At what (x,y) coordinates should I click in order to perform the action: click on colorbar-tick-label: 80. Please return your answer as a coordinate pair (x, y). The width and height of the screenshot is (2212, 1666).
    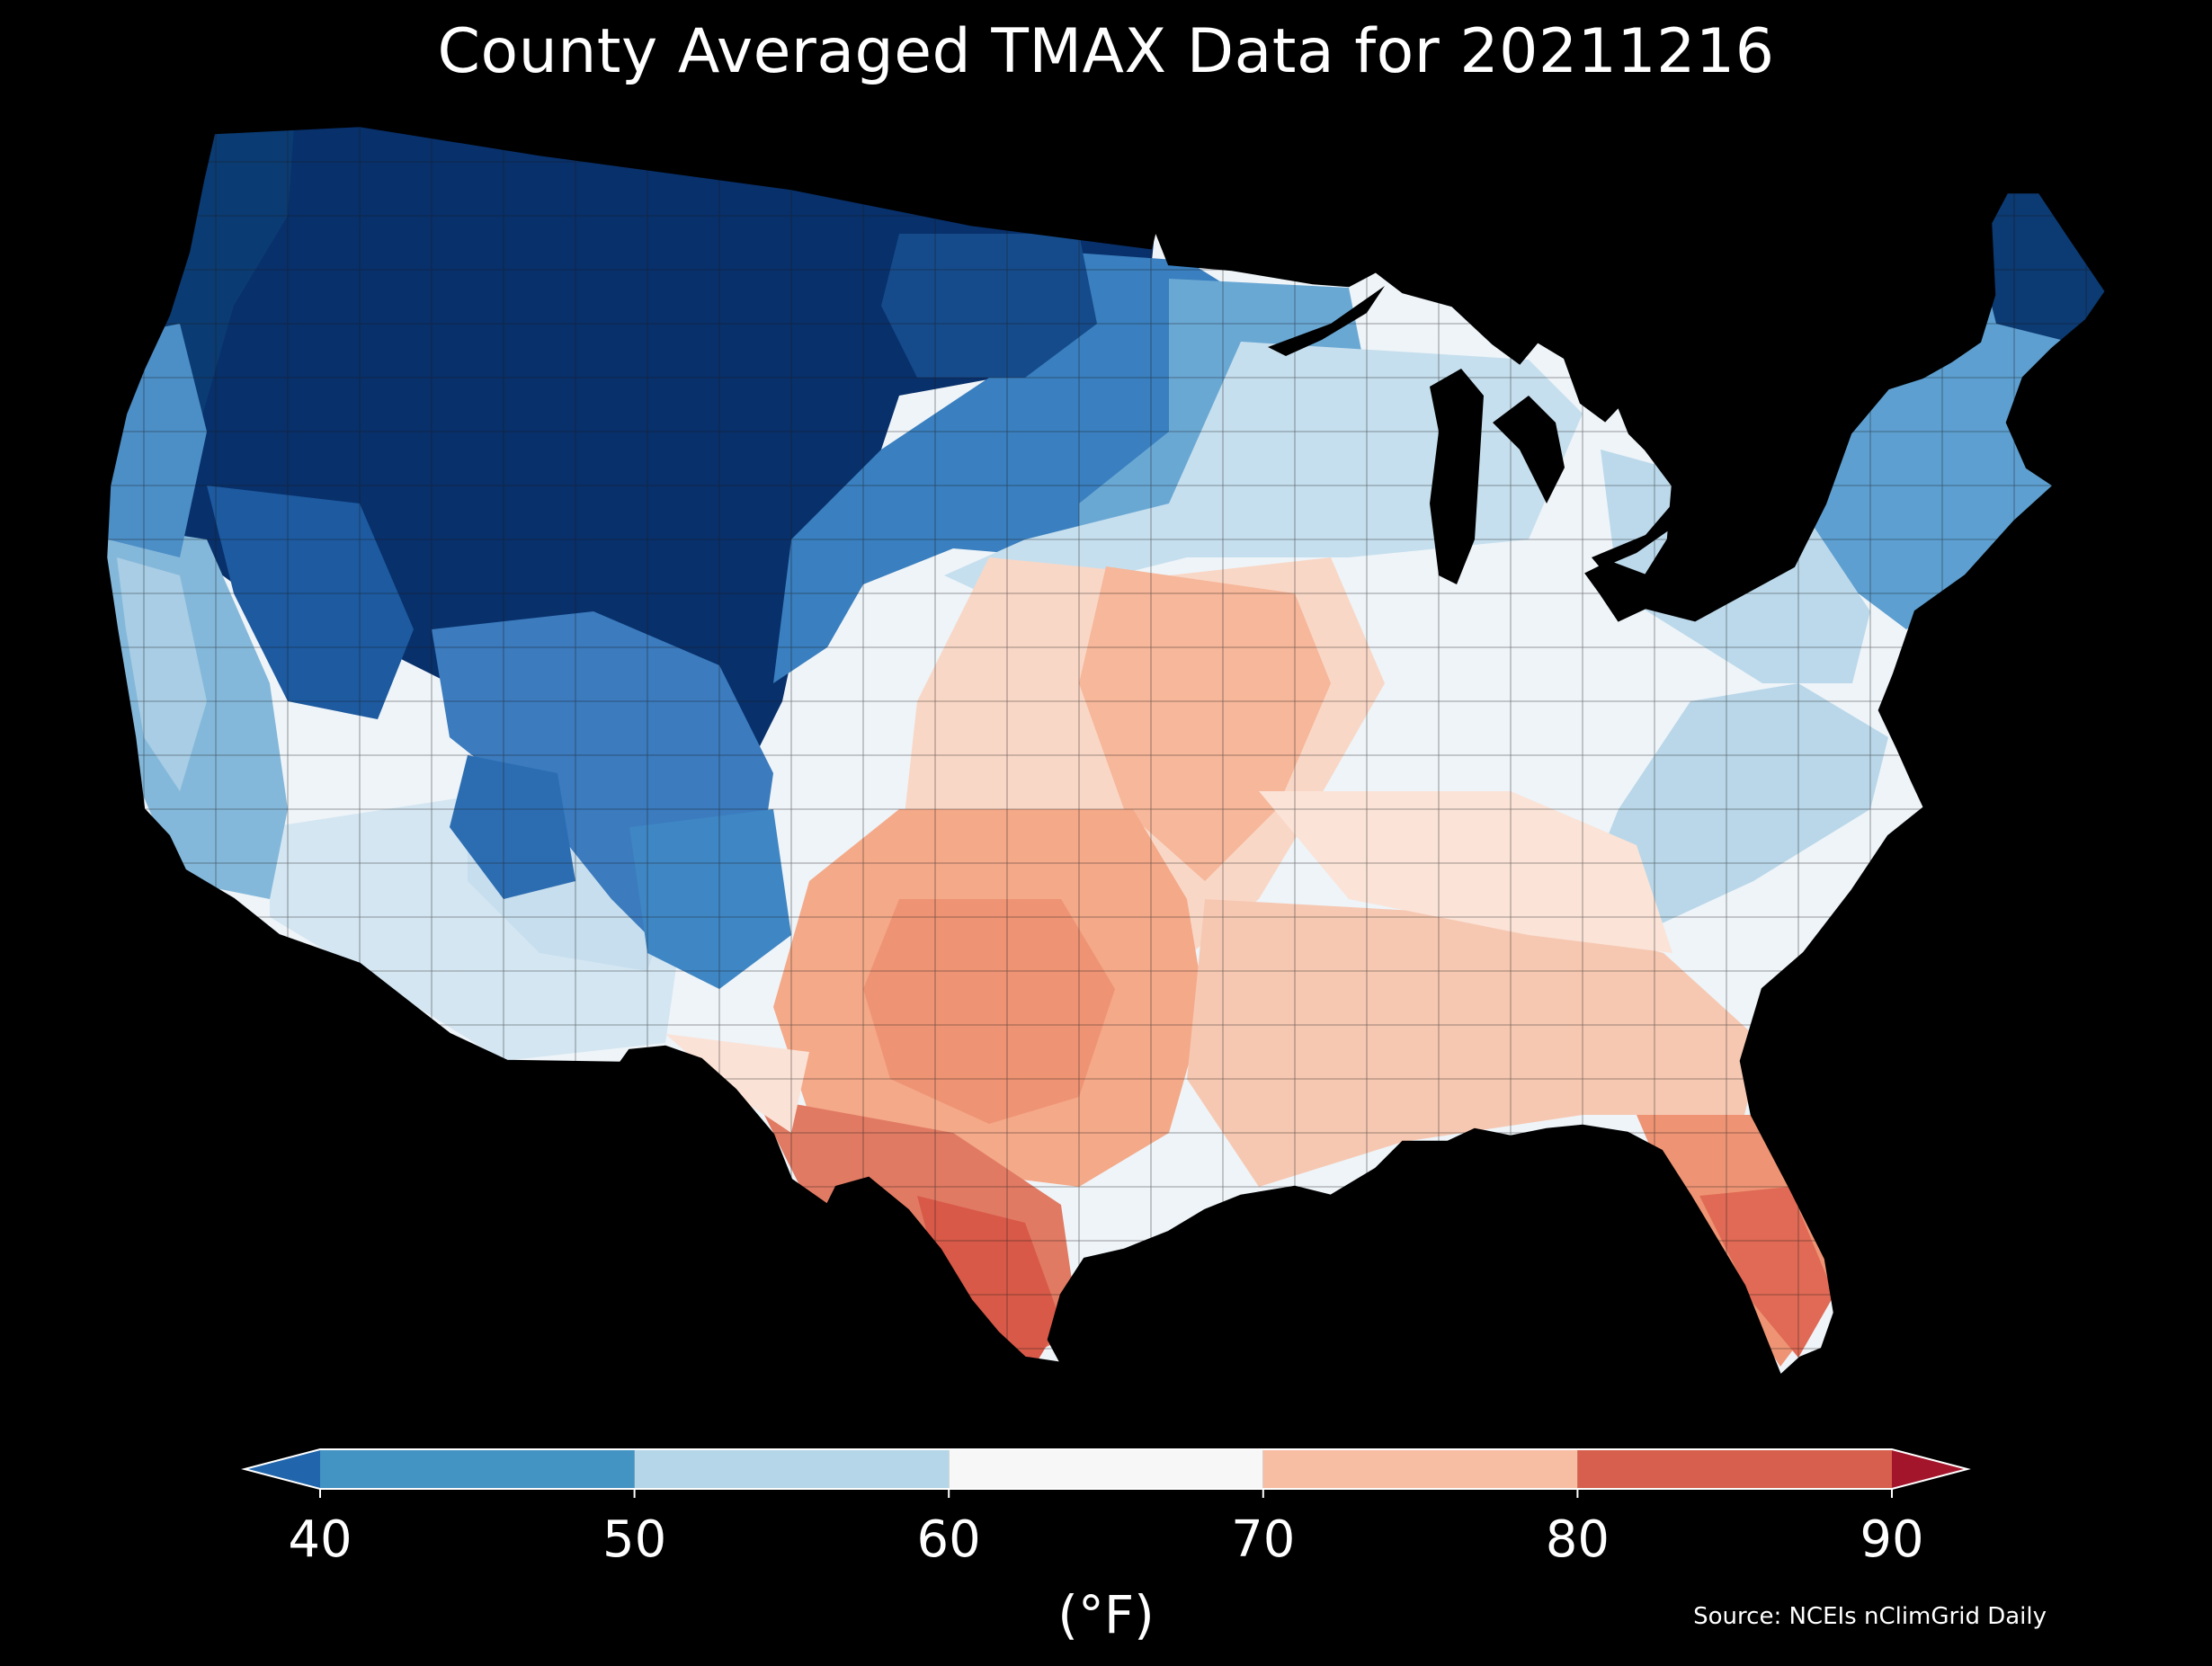
    Looking at the image, I should click on (1577, 1540).